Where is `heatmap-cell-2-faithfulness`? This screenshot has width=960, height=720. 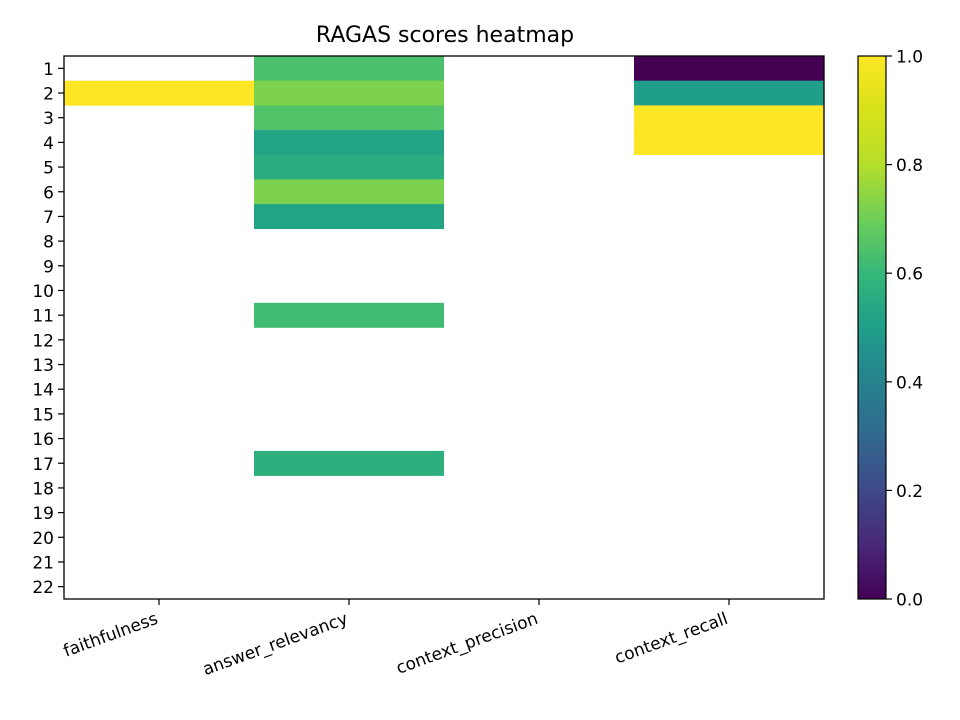
heatmap-cell-2-faithfulness is located at coordinates (159, 93).